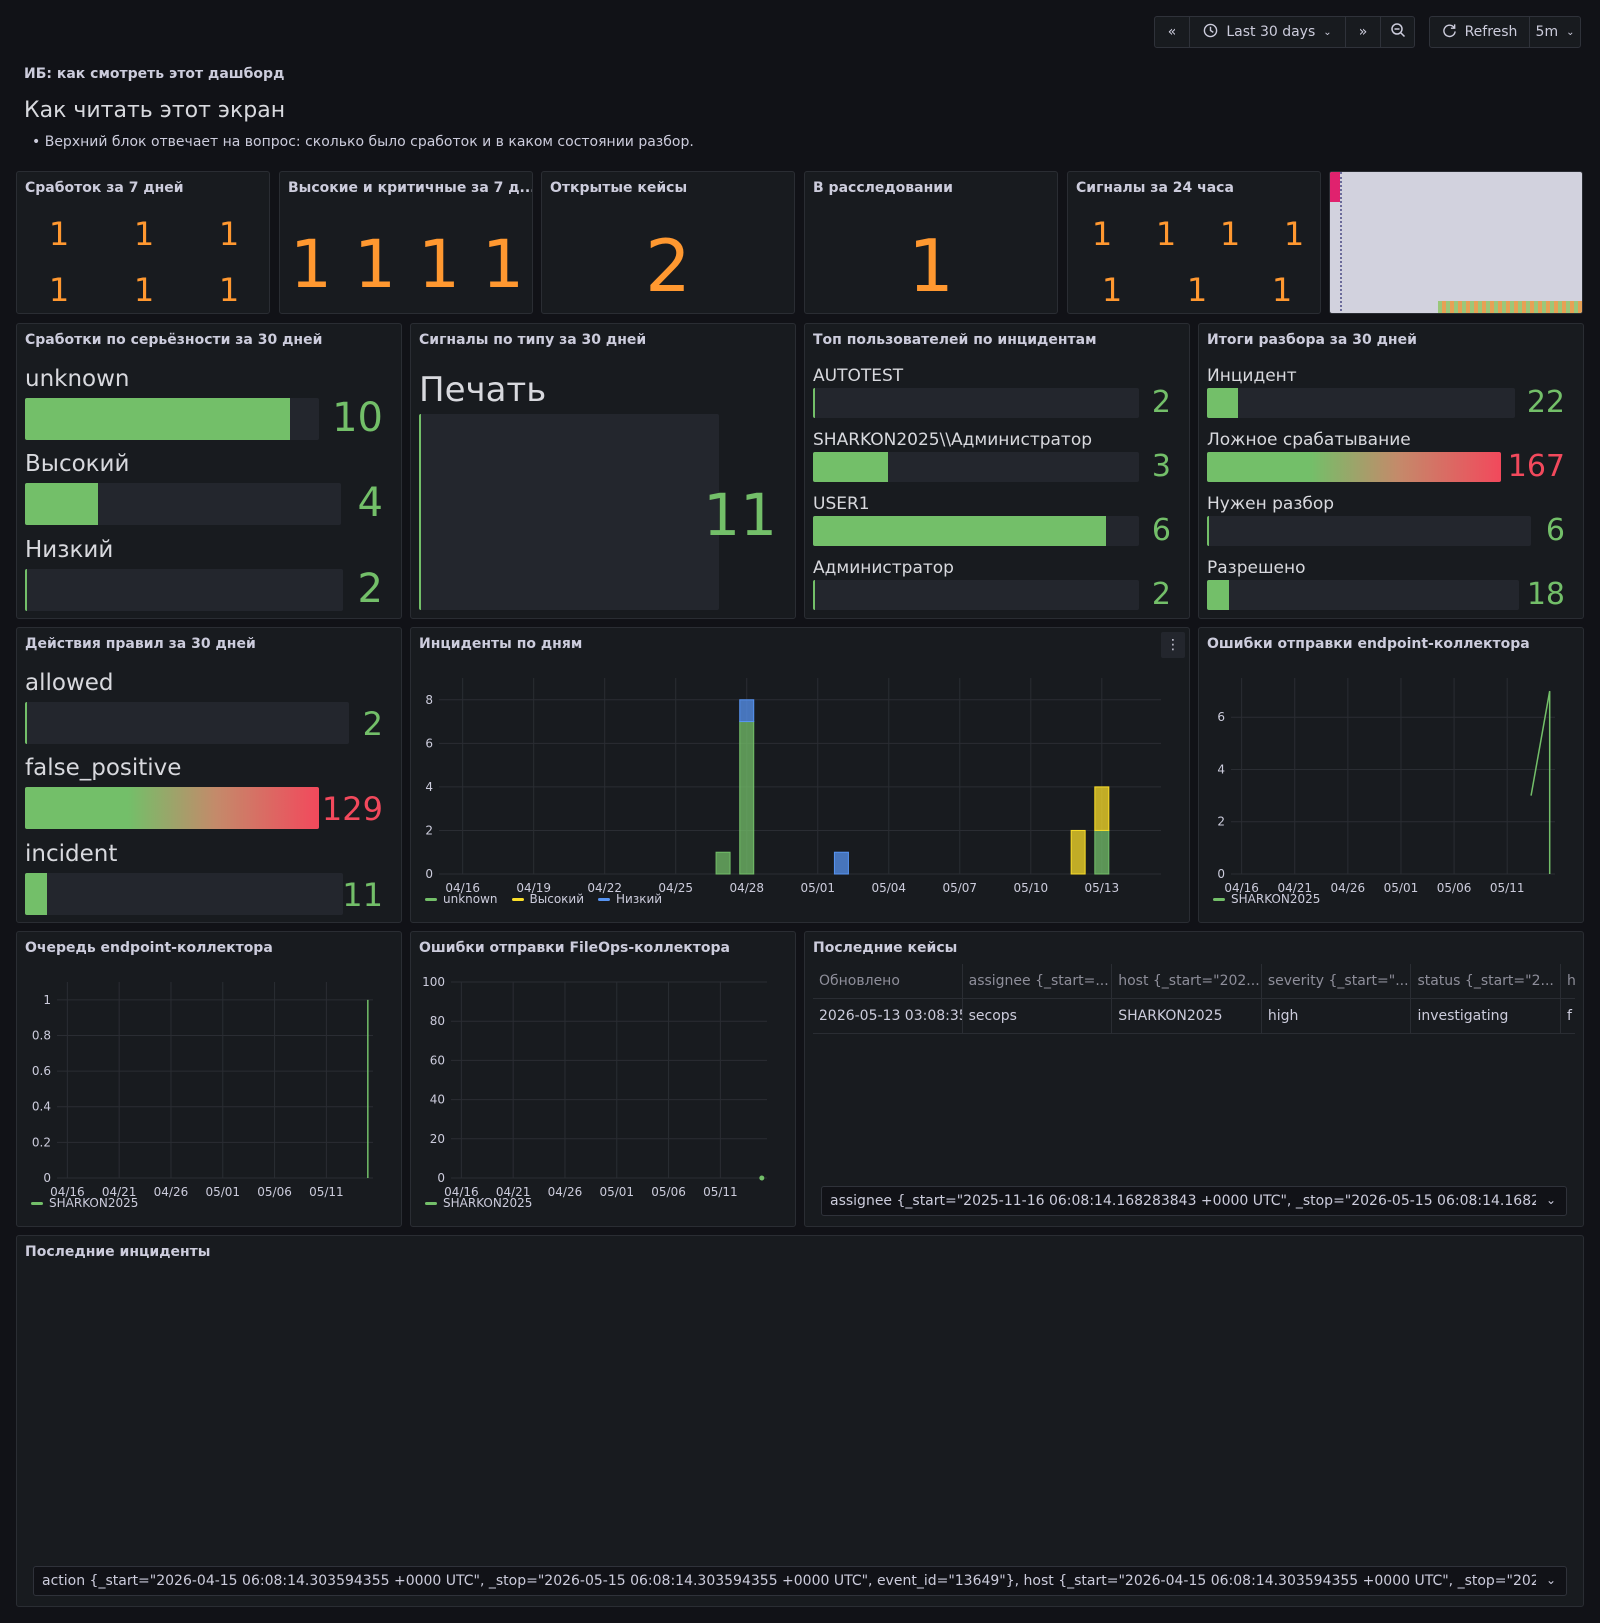 The image size is (1600, 1623). Describe the element at coordinates (883, 568) in the screenshot. I see `bar-label: Администратор` at that location.